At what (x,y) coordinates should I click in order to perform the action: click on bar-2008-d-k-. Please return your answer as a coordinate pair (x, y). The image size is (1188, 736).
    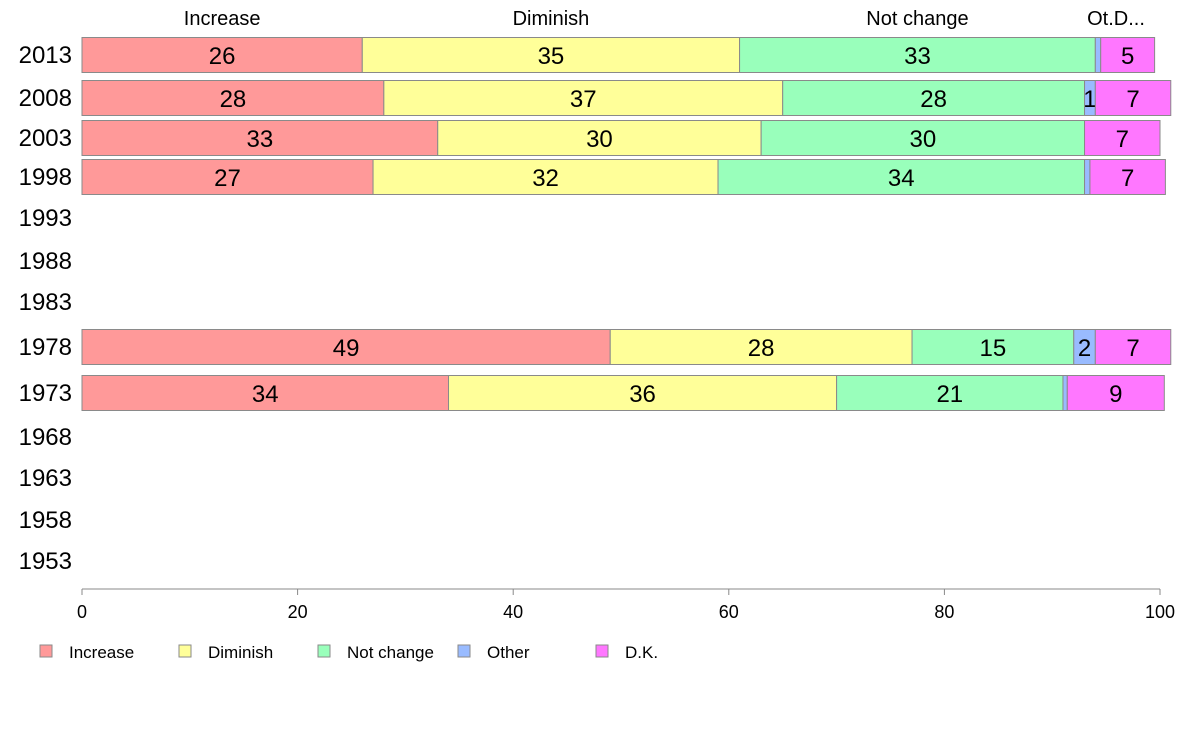
    Looking at the image, I should click on (1133, 98).